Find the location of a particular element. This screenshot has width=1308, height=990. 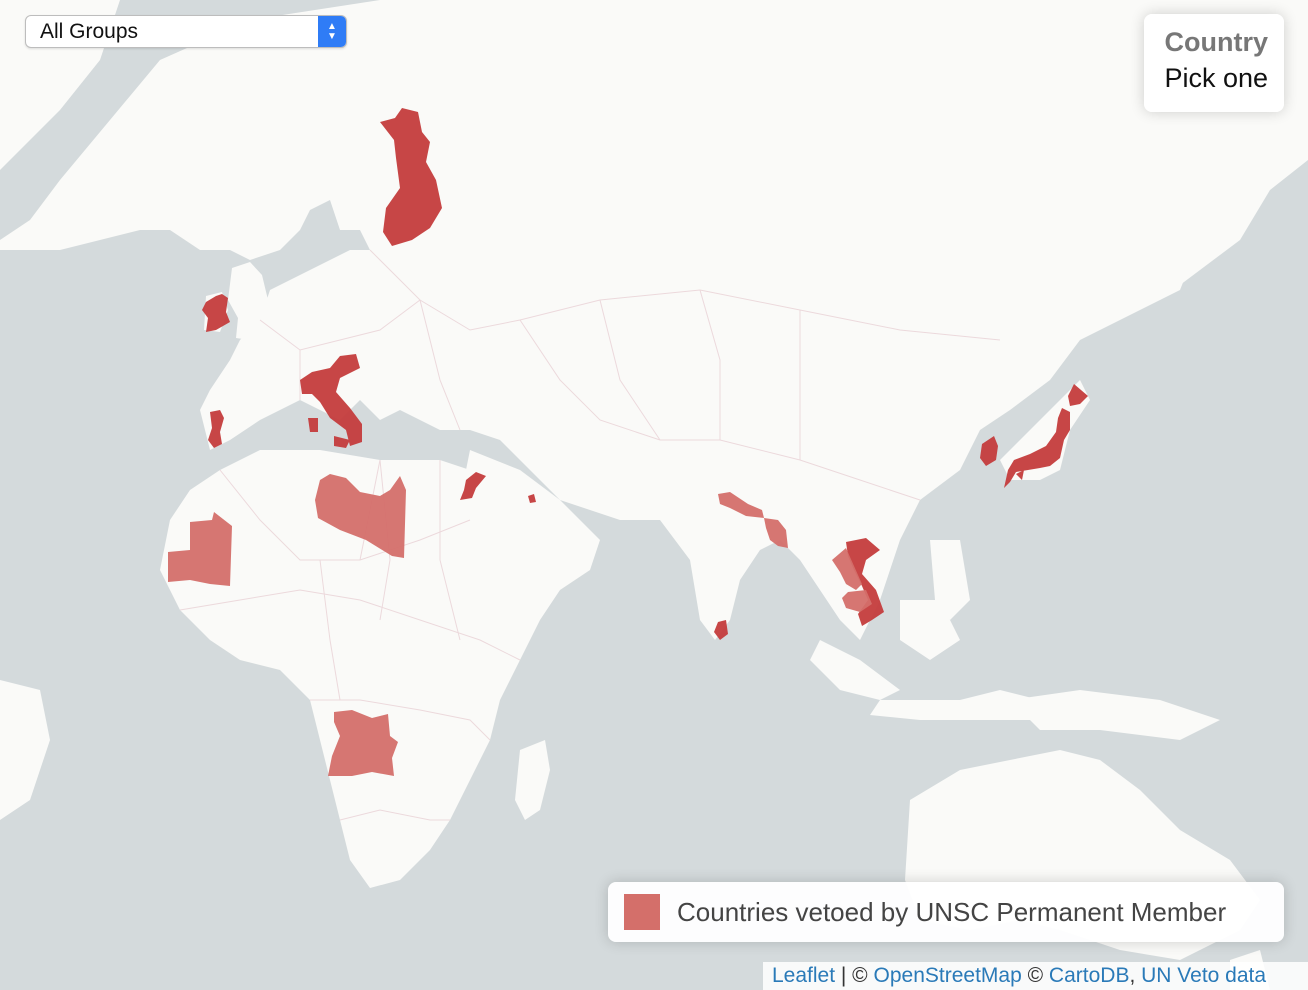

country-angola is located at coordinates (363, 743).